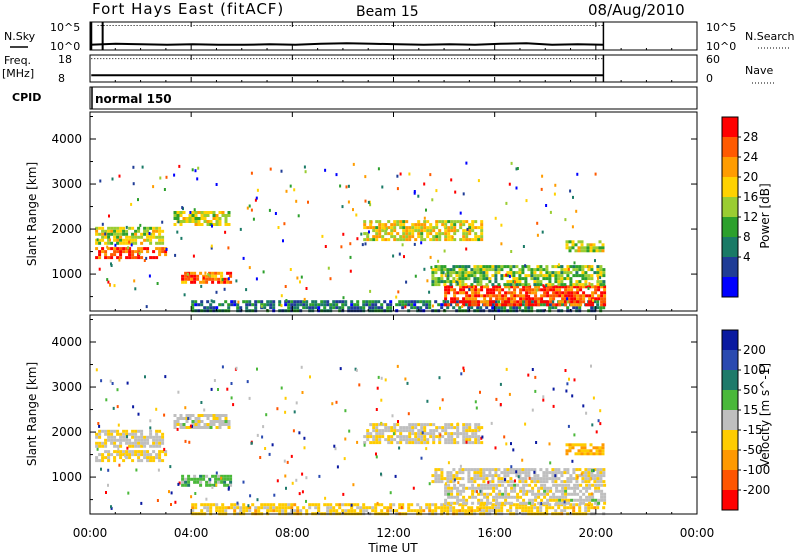  Describe the element at coordinates (18, 73) in the screenshot. I see `freq-unit-label: [MHz]` at that location.